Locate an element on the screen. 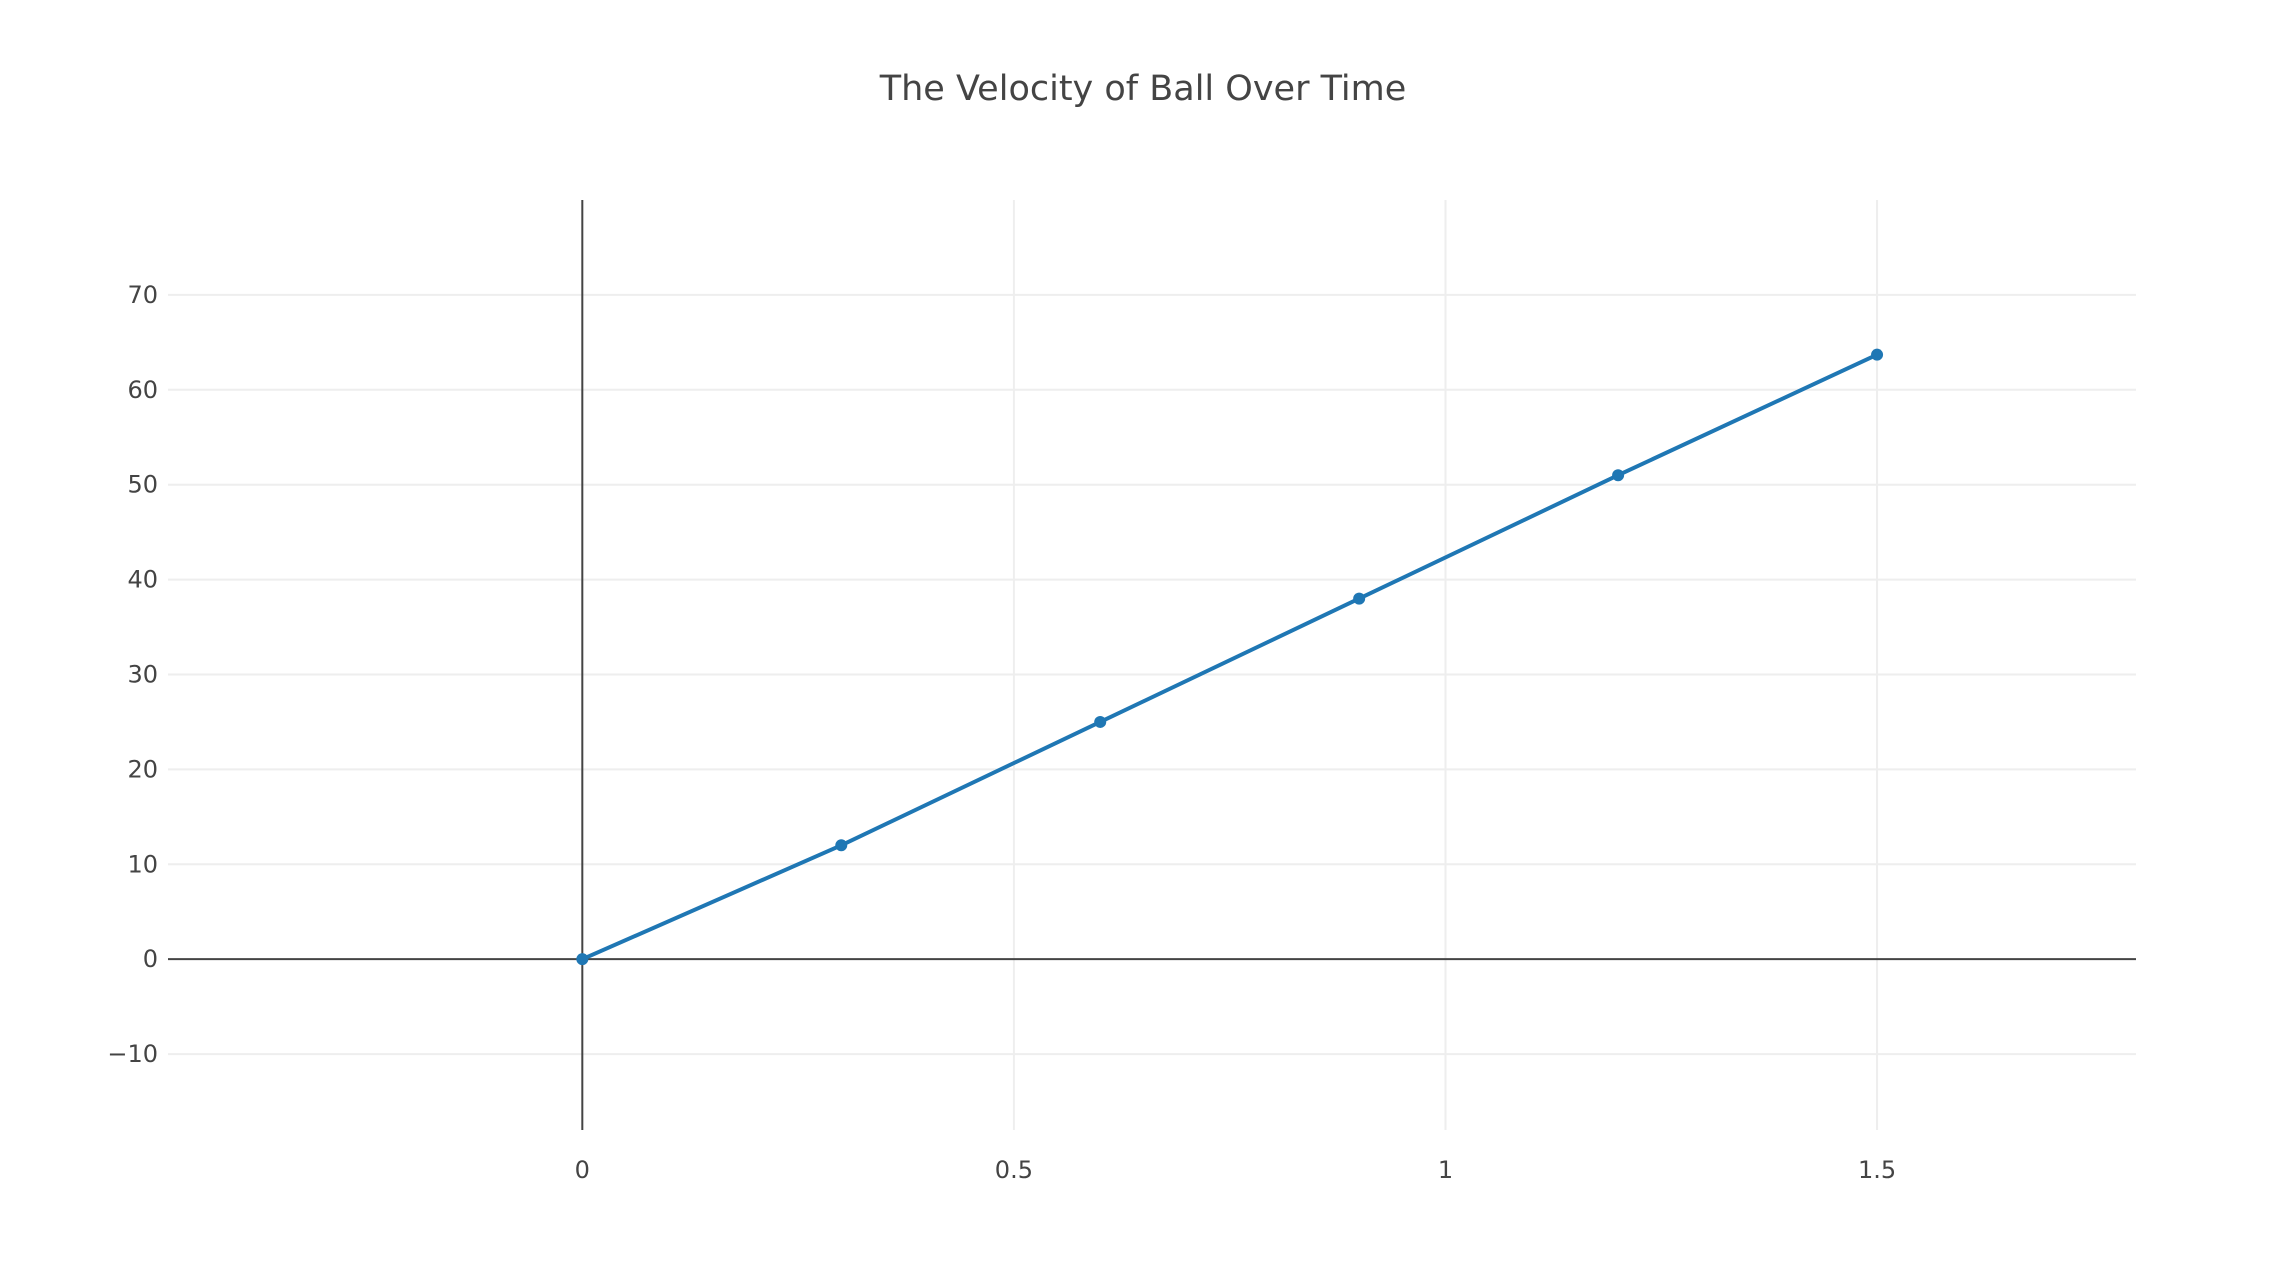 The width and height of the screenshot is (2286, 1284). y-tick-label: 20 is located at coordinates (142, 769).